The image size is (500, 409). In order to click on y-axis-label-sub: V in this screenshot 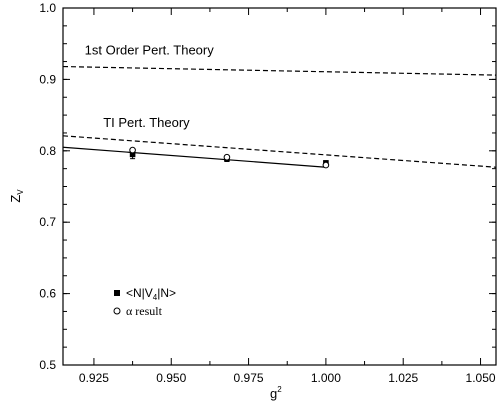, I will do `click(20, 192)`.